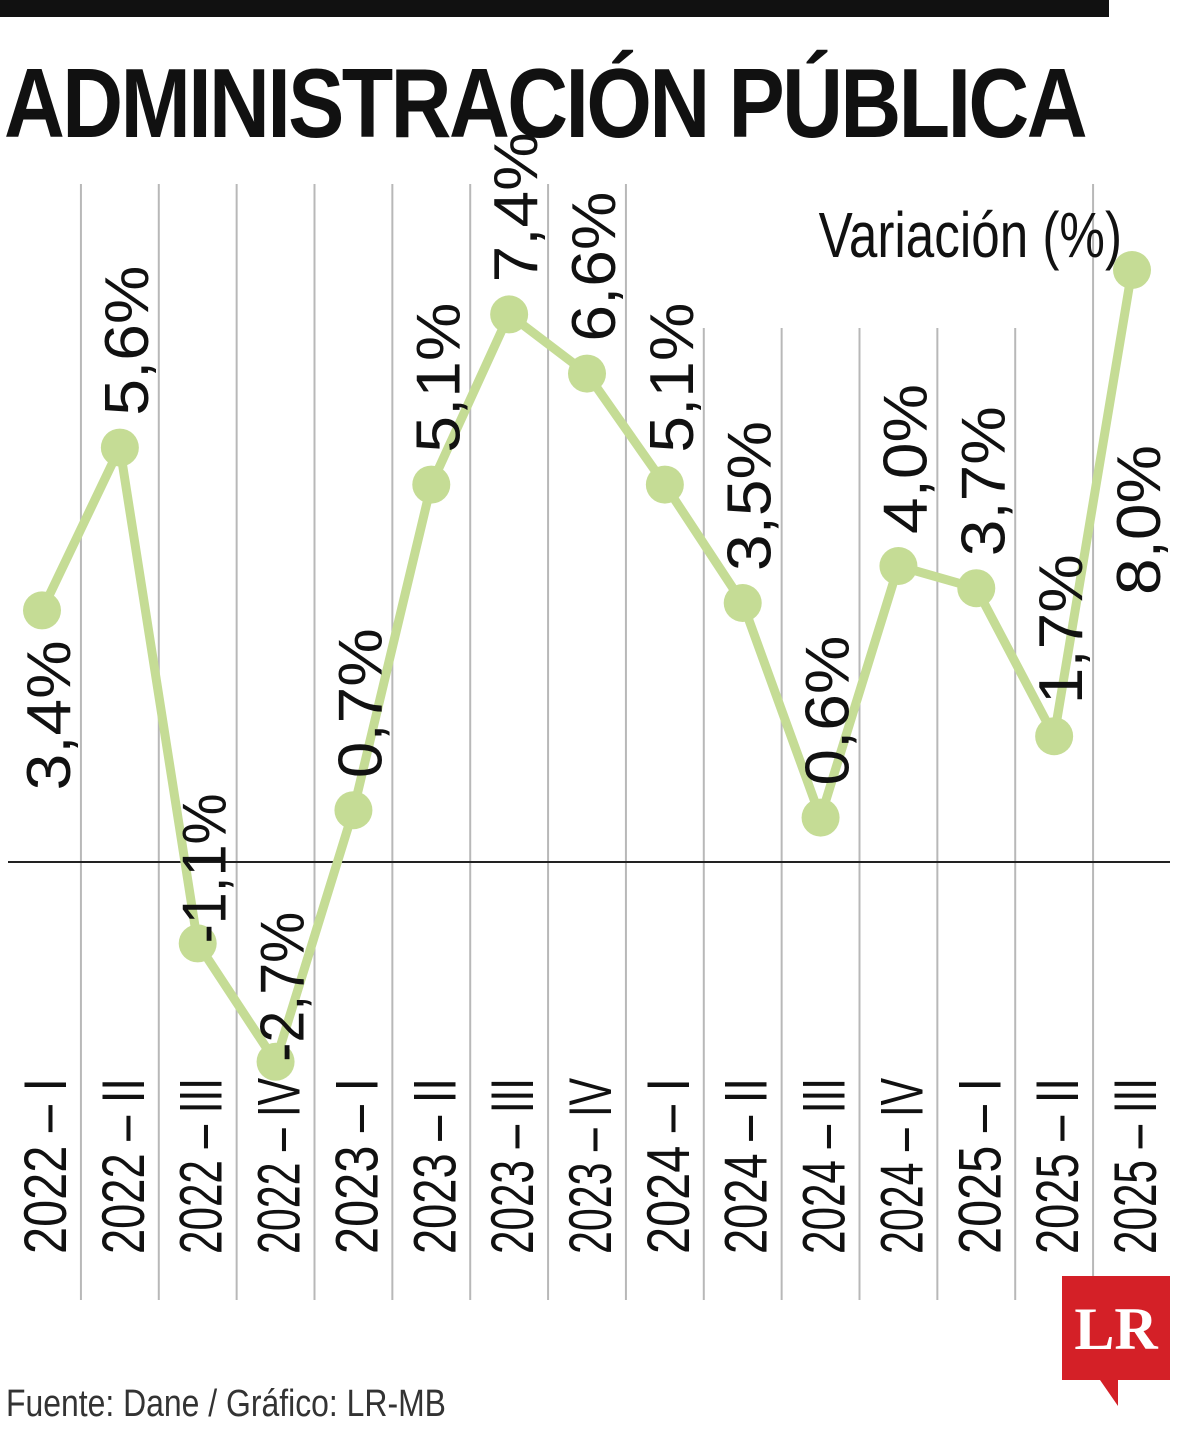 The height and width of the screenshot is (1434, 1200). What do you see at coordinates (672, 378) in the screenshot?
I see `data-label-9: 5,1%` at bounding box center [672, 378].